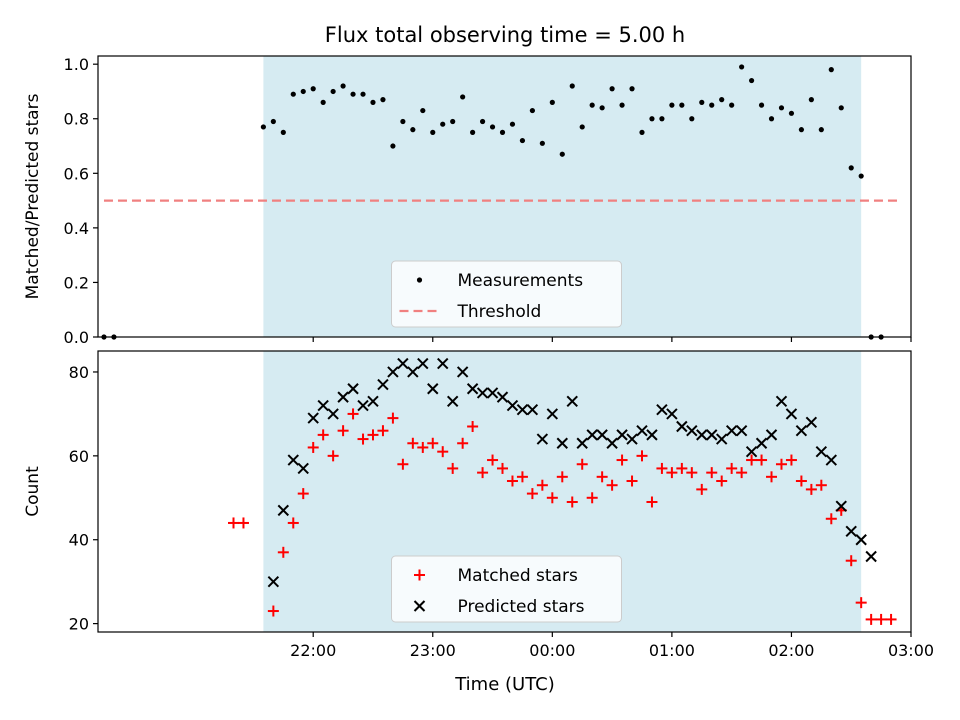 This screenshot has width=960, height=720. What do you see at coordinates (76, 337) in the screenshot?
I see `y-tick-label: 0.0` at bounding box center [76, 337].